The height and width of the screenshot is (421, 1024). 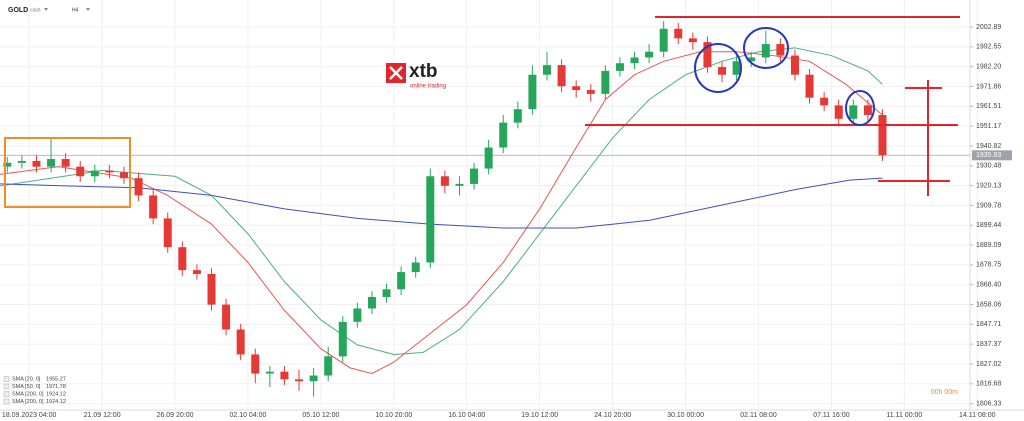 I want to click on y-tick-label: 1827.02, so click(x=988, y=364).